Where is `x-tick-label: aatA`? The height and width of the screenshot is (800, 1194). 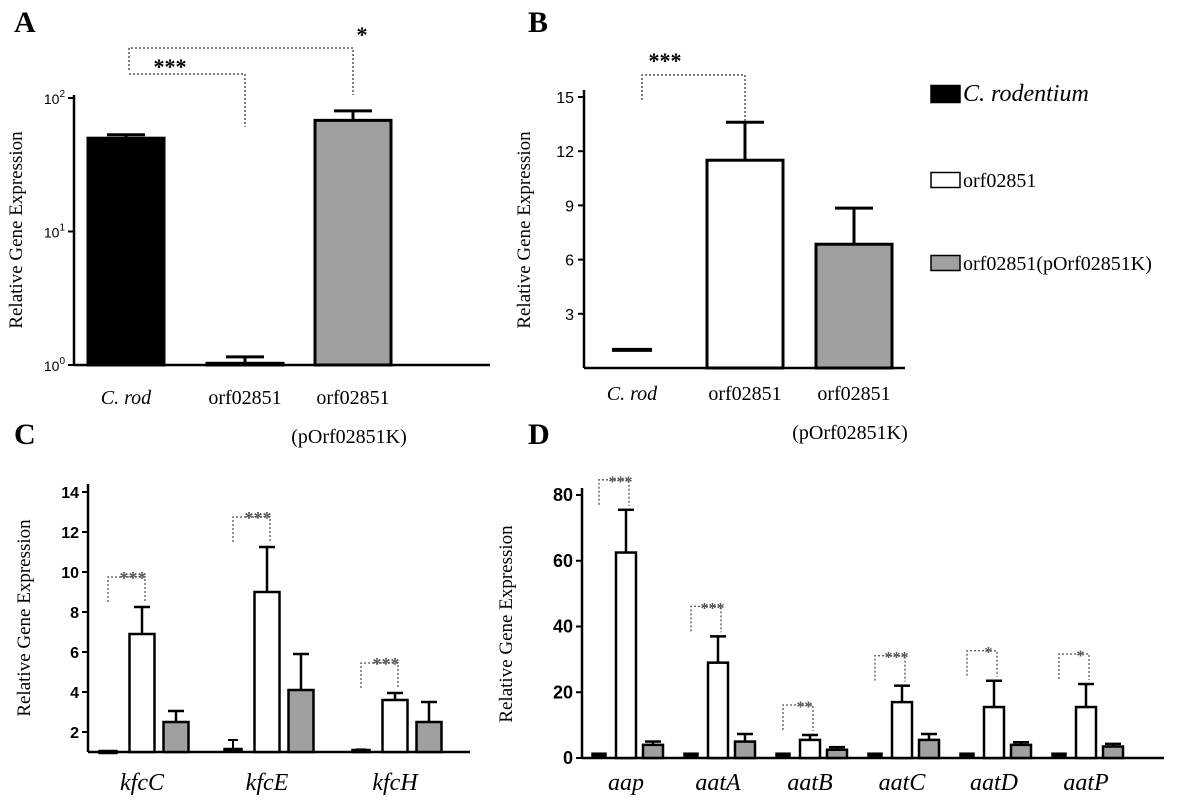 x-tick-label: aatA is located at coordinates (718, 783).